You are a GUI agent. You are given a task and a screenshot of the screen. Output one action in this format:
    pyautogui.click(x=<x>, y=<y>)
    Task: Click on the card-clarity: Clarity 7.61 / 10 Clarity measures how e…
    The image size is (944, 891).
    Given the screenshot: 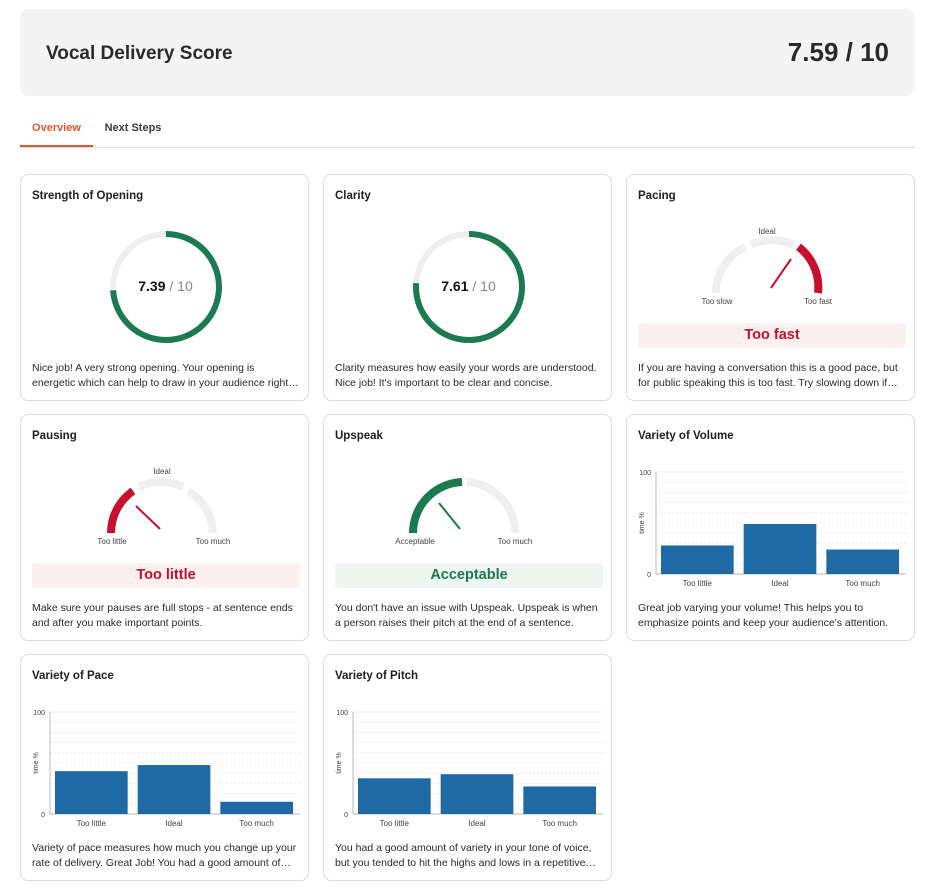 What is the action you would take?
    pyautogui.click(x=467, y=287)
    